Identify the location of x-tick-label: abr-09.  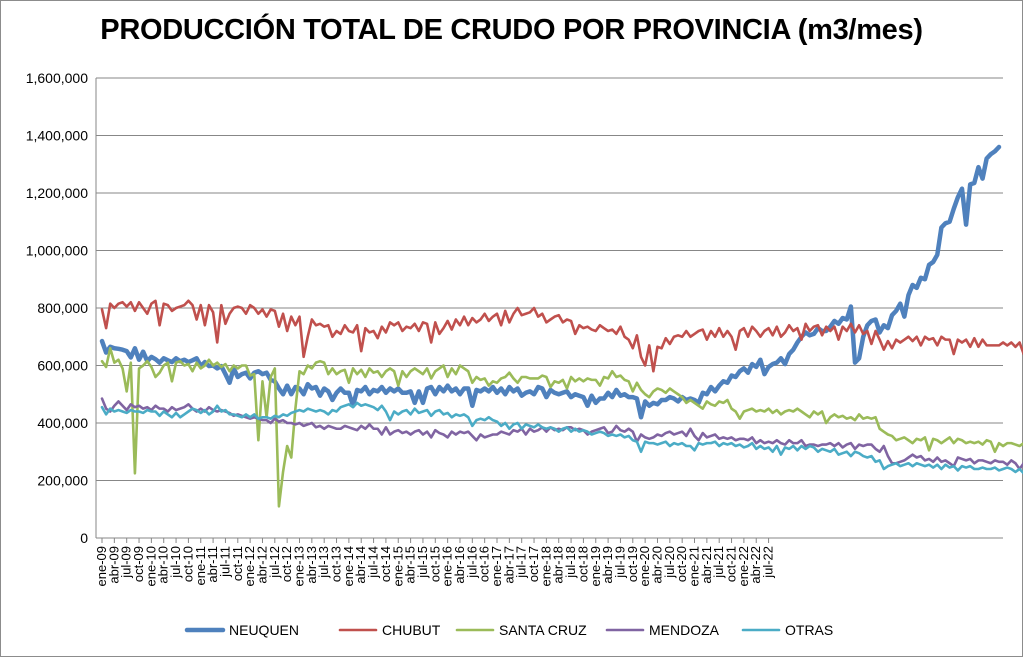
(113, 565).